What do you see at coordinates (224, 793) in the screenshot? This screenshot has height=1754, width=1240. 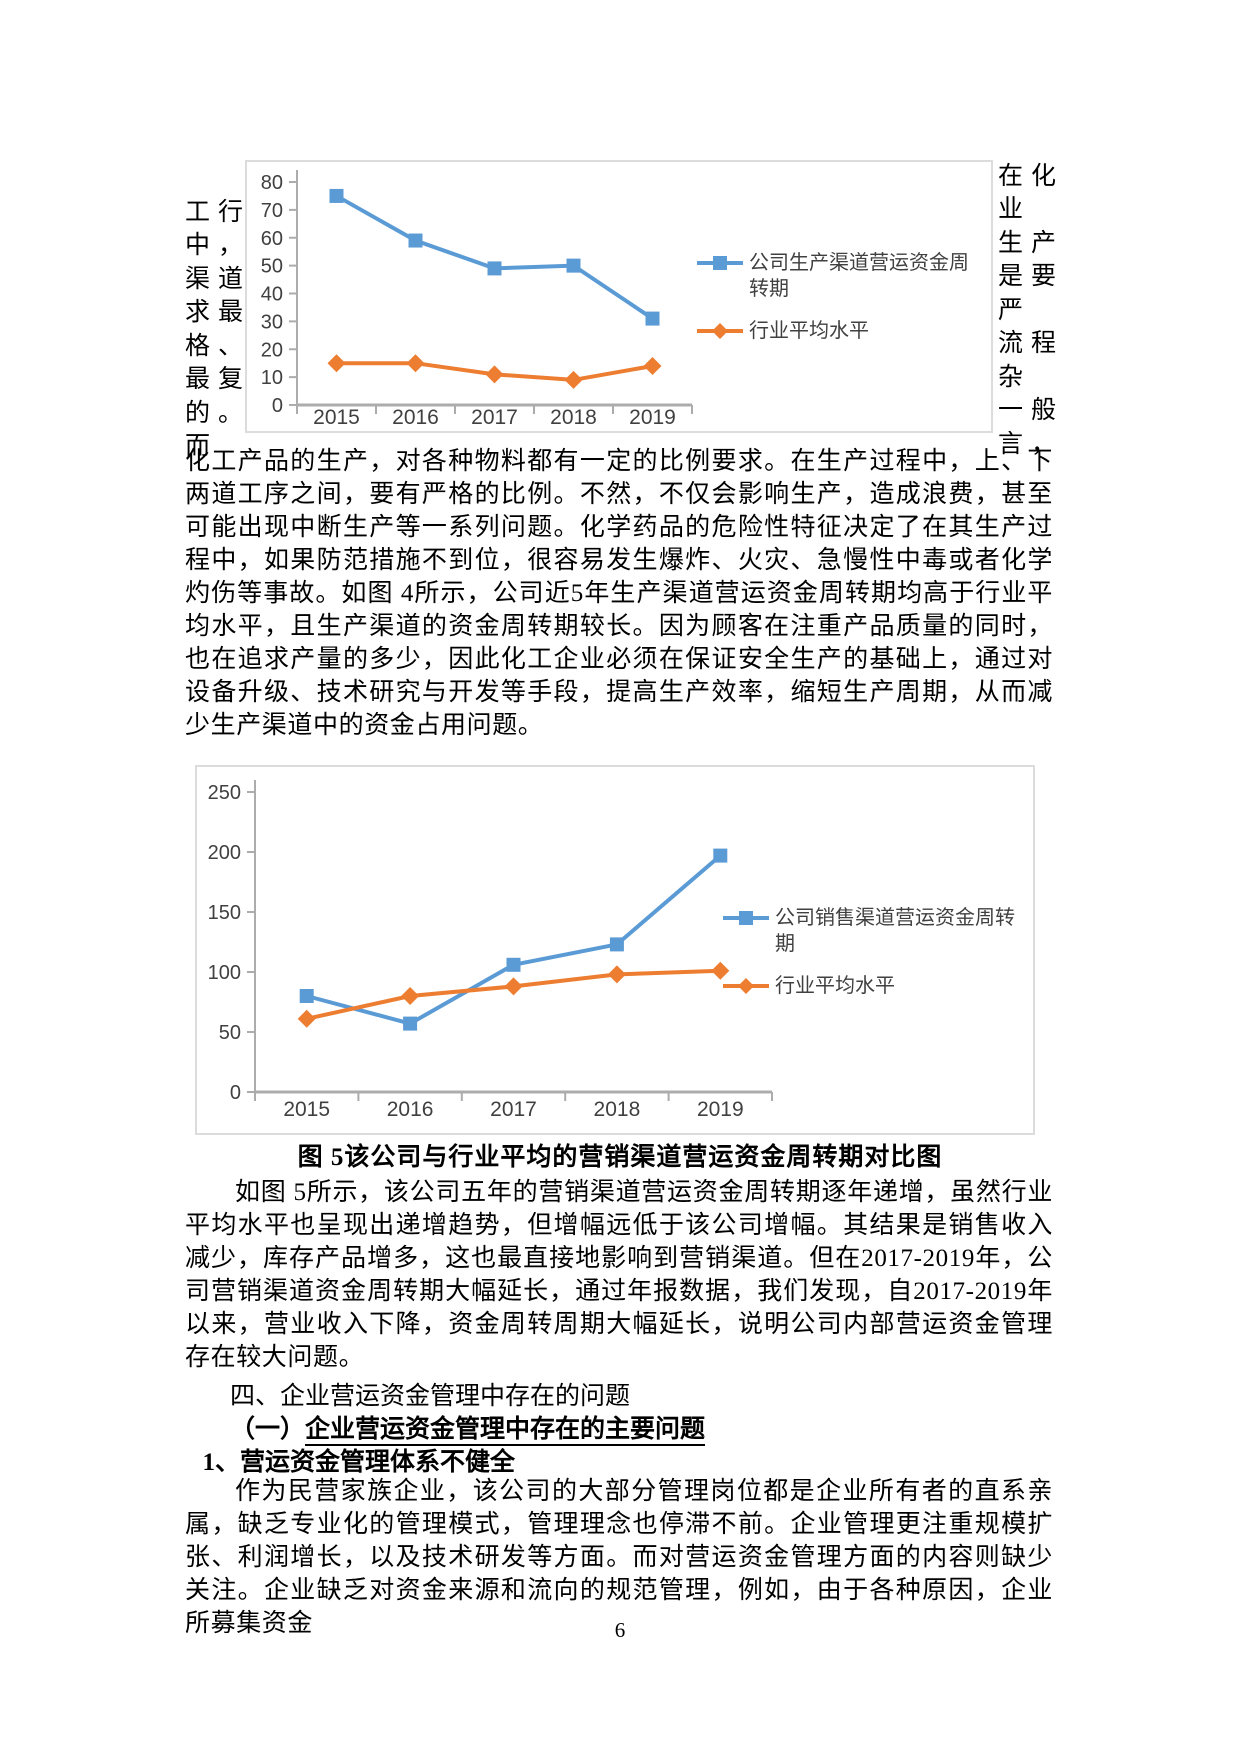 I see `y-tick-label: 250` at bounding box center [224, 793].